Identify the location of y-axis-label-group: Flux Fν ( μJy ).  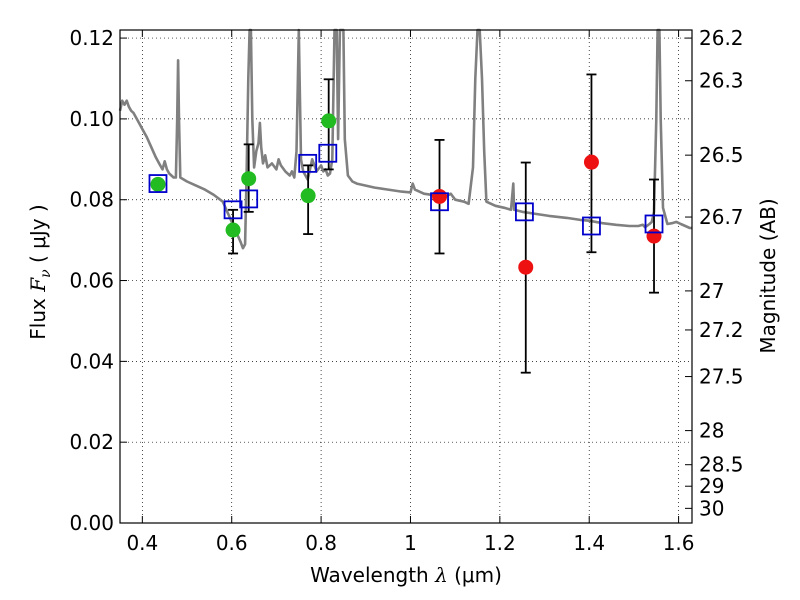
(40, 271).